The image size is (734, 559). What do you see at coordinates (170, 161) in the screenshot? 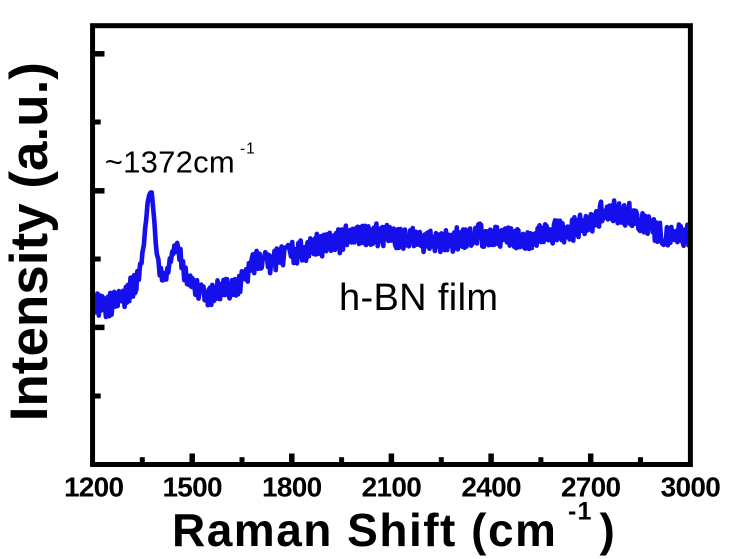
I see `svg-text: ~1372cm` at bounding box center [170, 161].